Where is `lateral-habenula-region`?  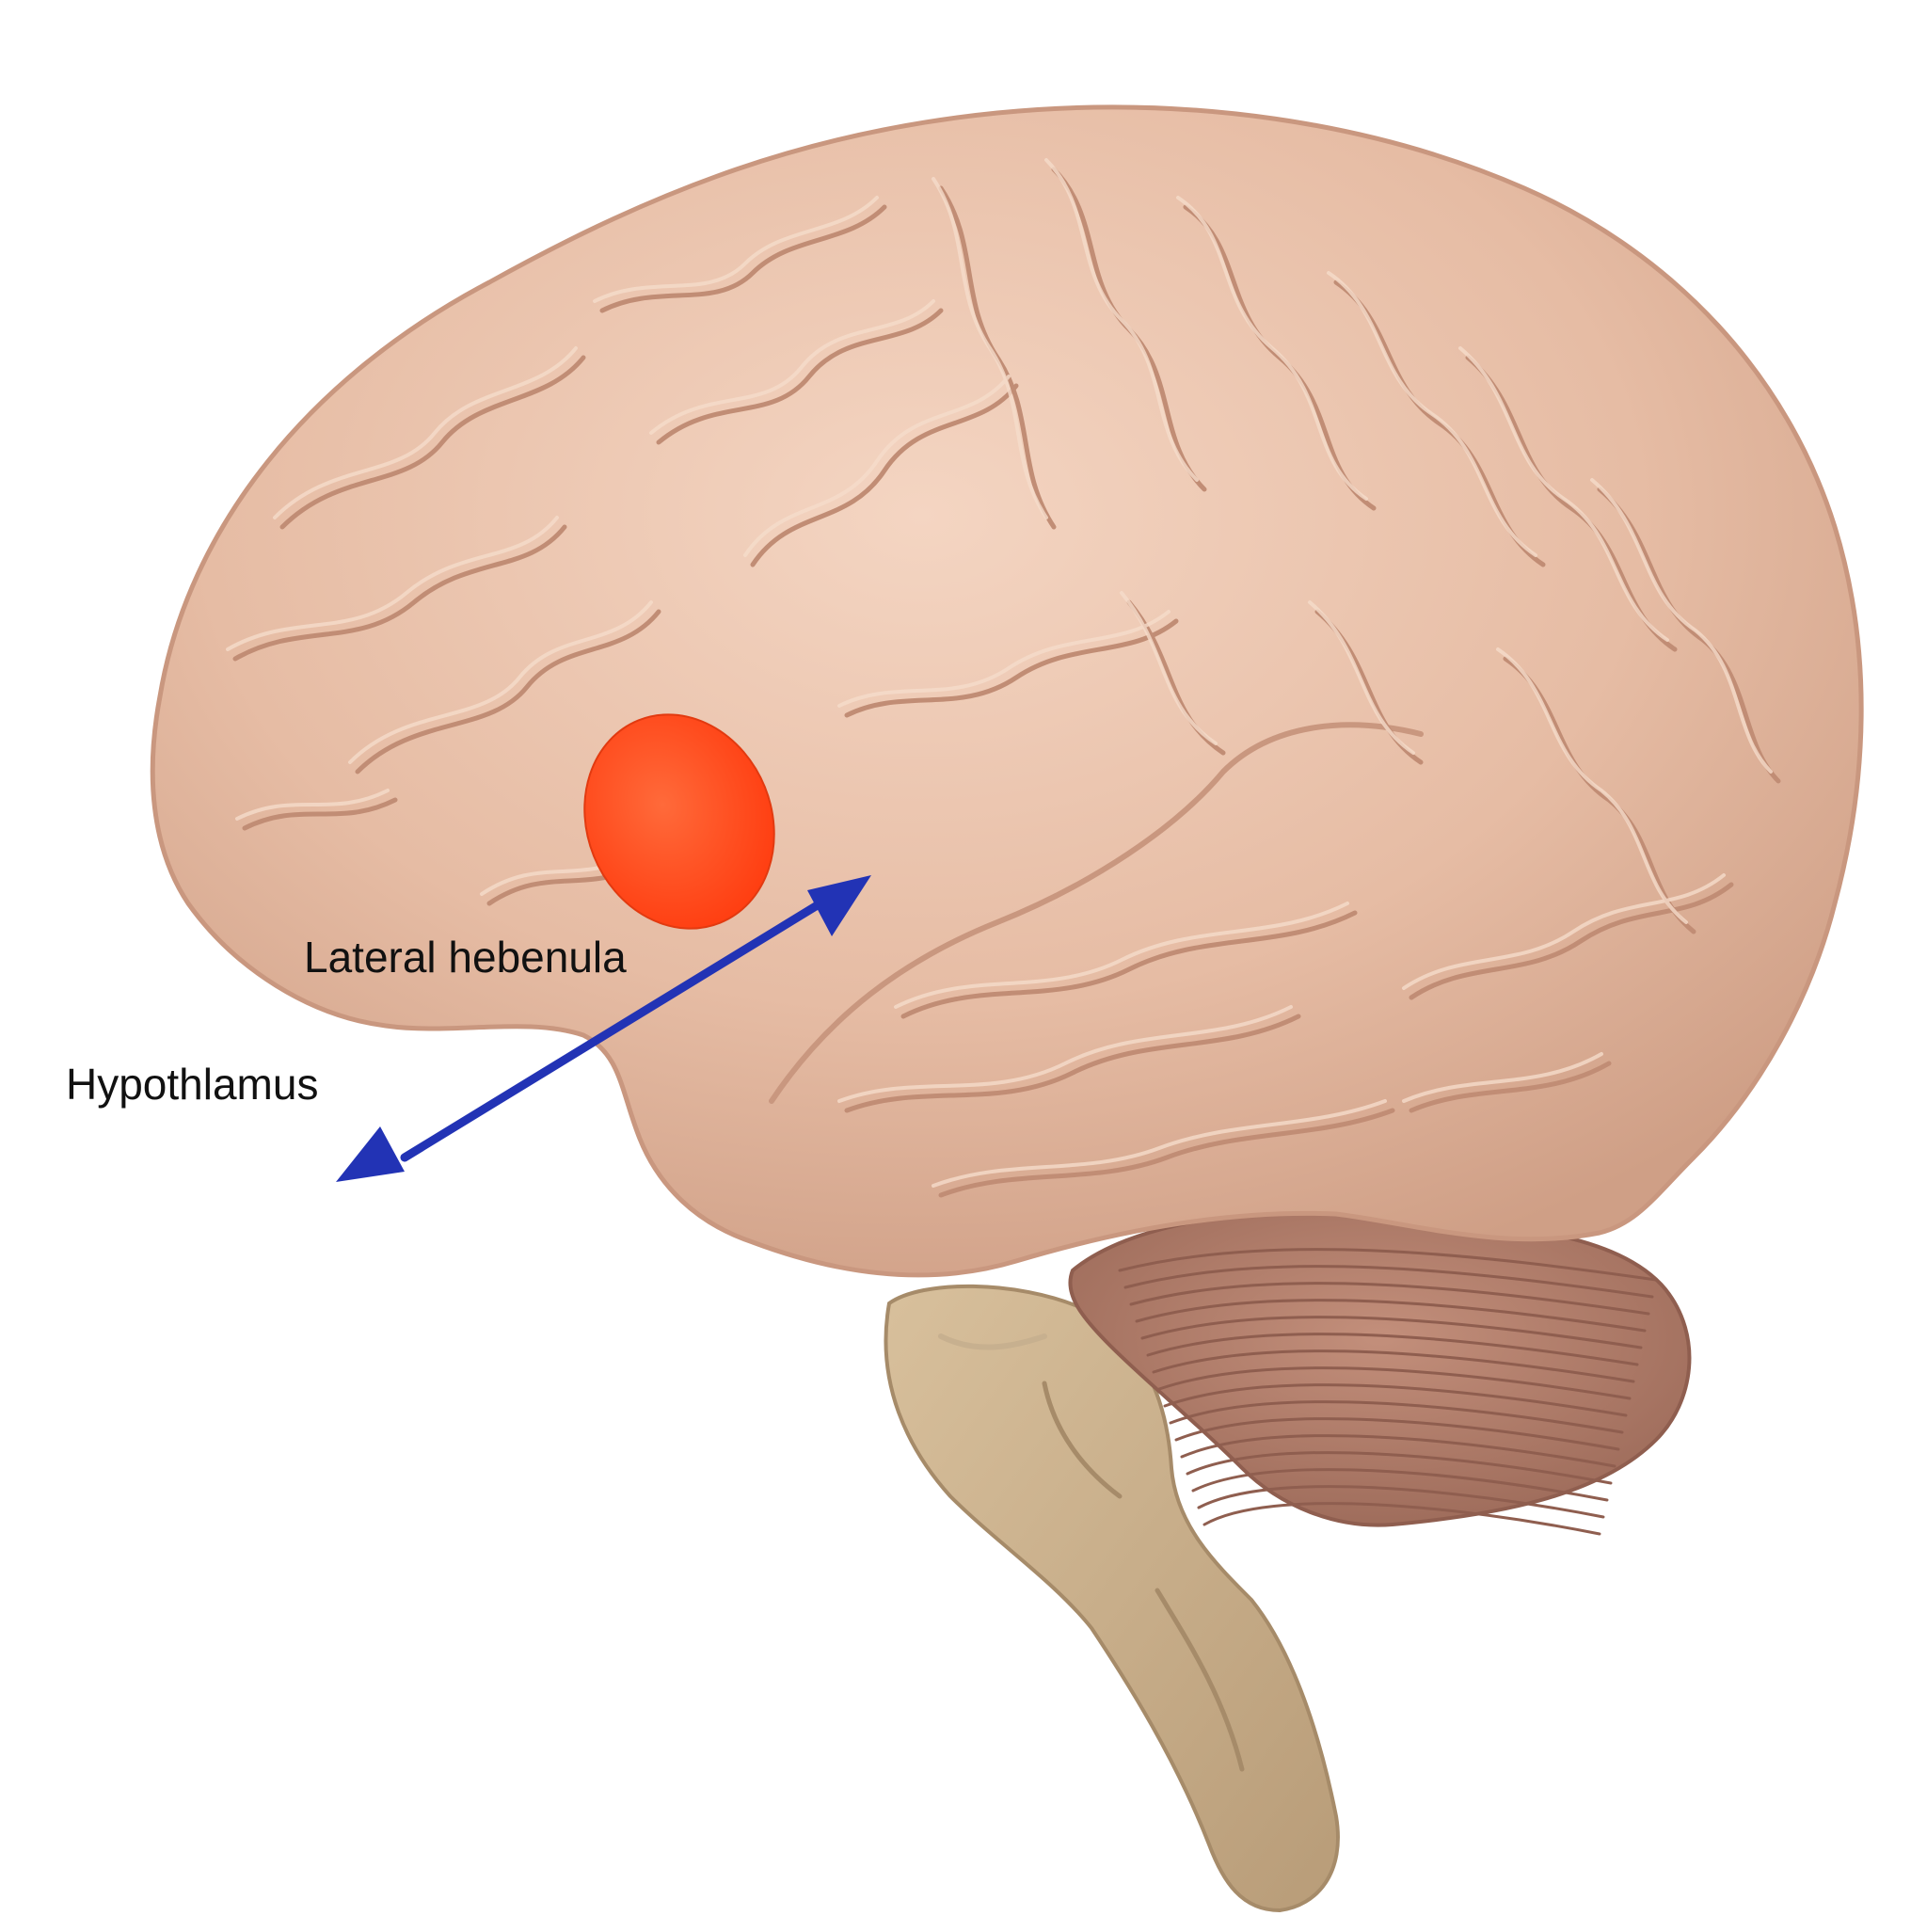
lateral-habenula-region is located at coordinates (679, 821).